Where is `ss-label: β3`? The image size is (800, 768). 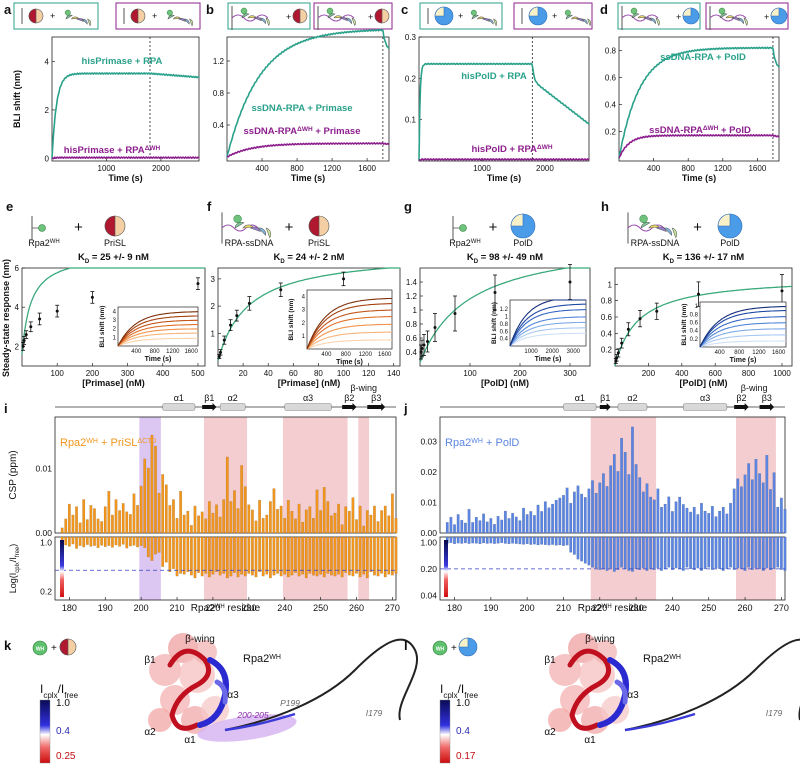 ss-label: β3 is located at coordinates (376, 398).